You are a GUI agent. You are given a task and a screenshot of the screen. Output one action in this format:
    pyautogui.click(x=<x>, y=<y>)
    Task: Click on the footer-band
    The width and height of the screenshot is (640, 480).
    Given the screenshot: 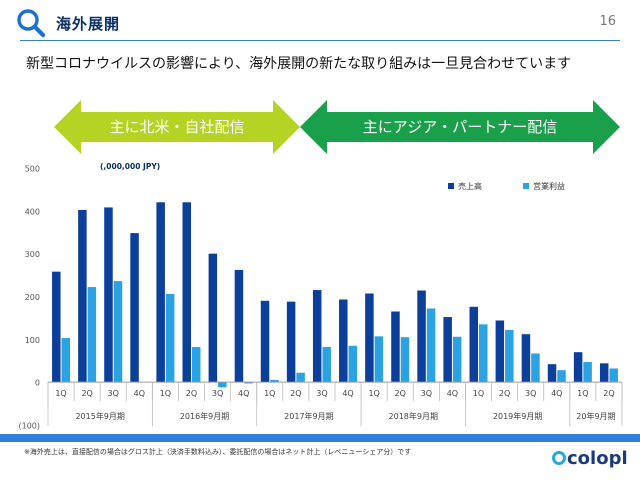 What is the action you would take?
    pyautogui.click(x=320, y=438)
    